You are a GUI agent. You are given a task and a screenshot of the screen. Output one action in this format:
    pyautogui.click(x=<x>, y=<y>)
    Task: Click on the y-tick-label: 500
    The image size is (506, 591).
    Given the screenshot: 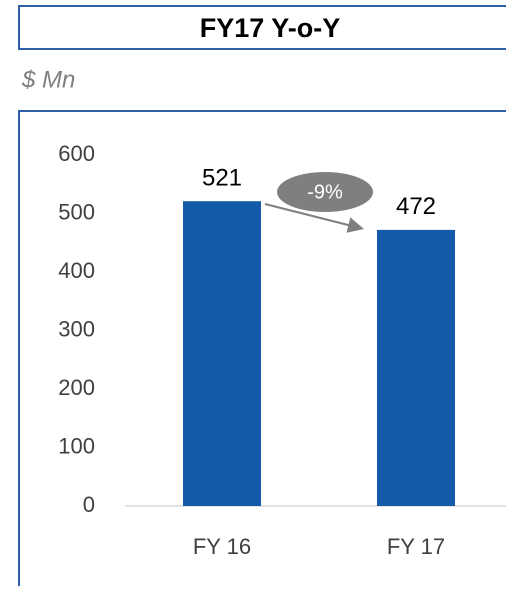 What is the action you would take?
    pyautogui.click(x=76, y=211)
    